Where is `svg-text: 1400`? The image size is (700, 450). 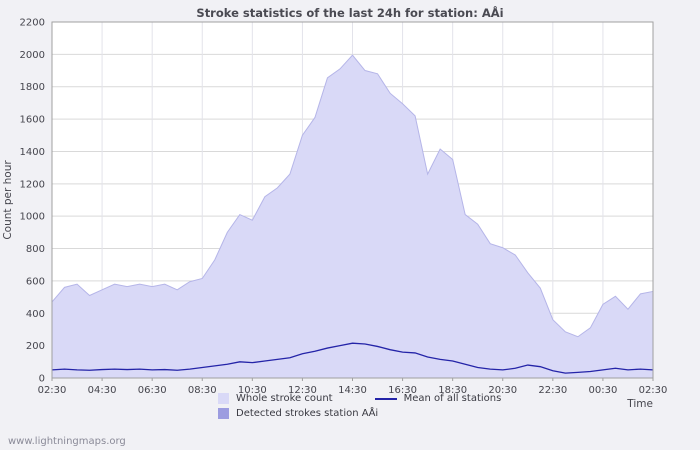
svg-text: 1400 is located at coordinates (32, 152).